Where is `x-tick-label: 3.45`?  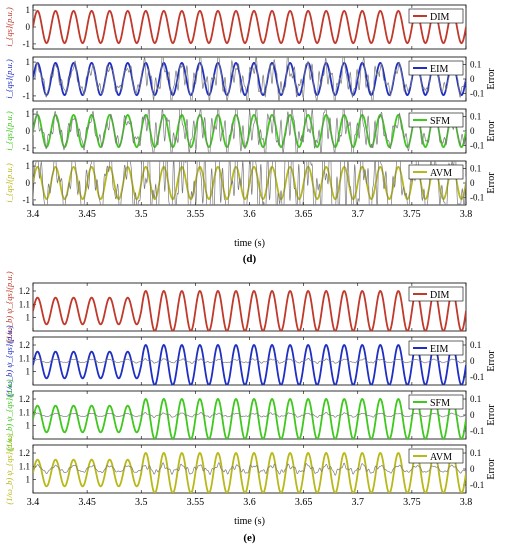
x-tick-label: 3.45 is located at coordinates (87, 502).